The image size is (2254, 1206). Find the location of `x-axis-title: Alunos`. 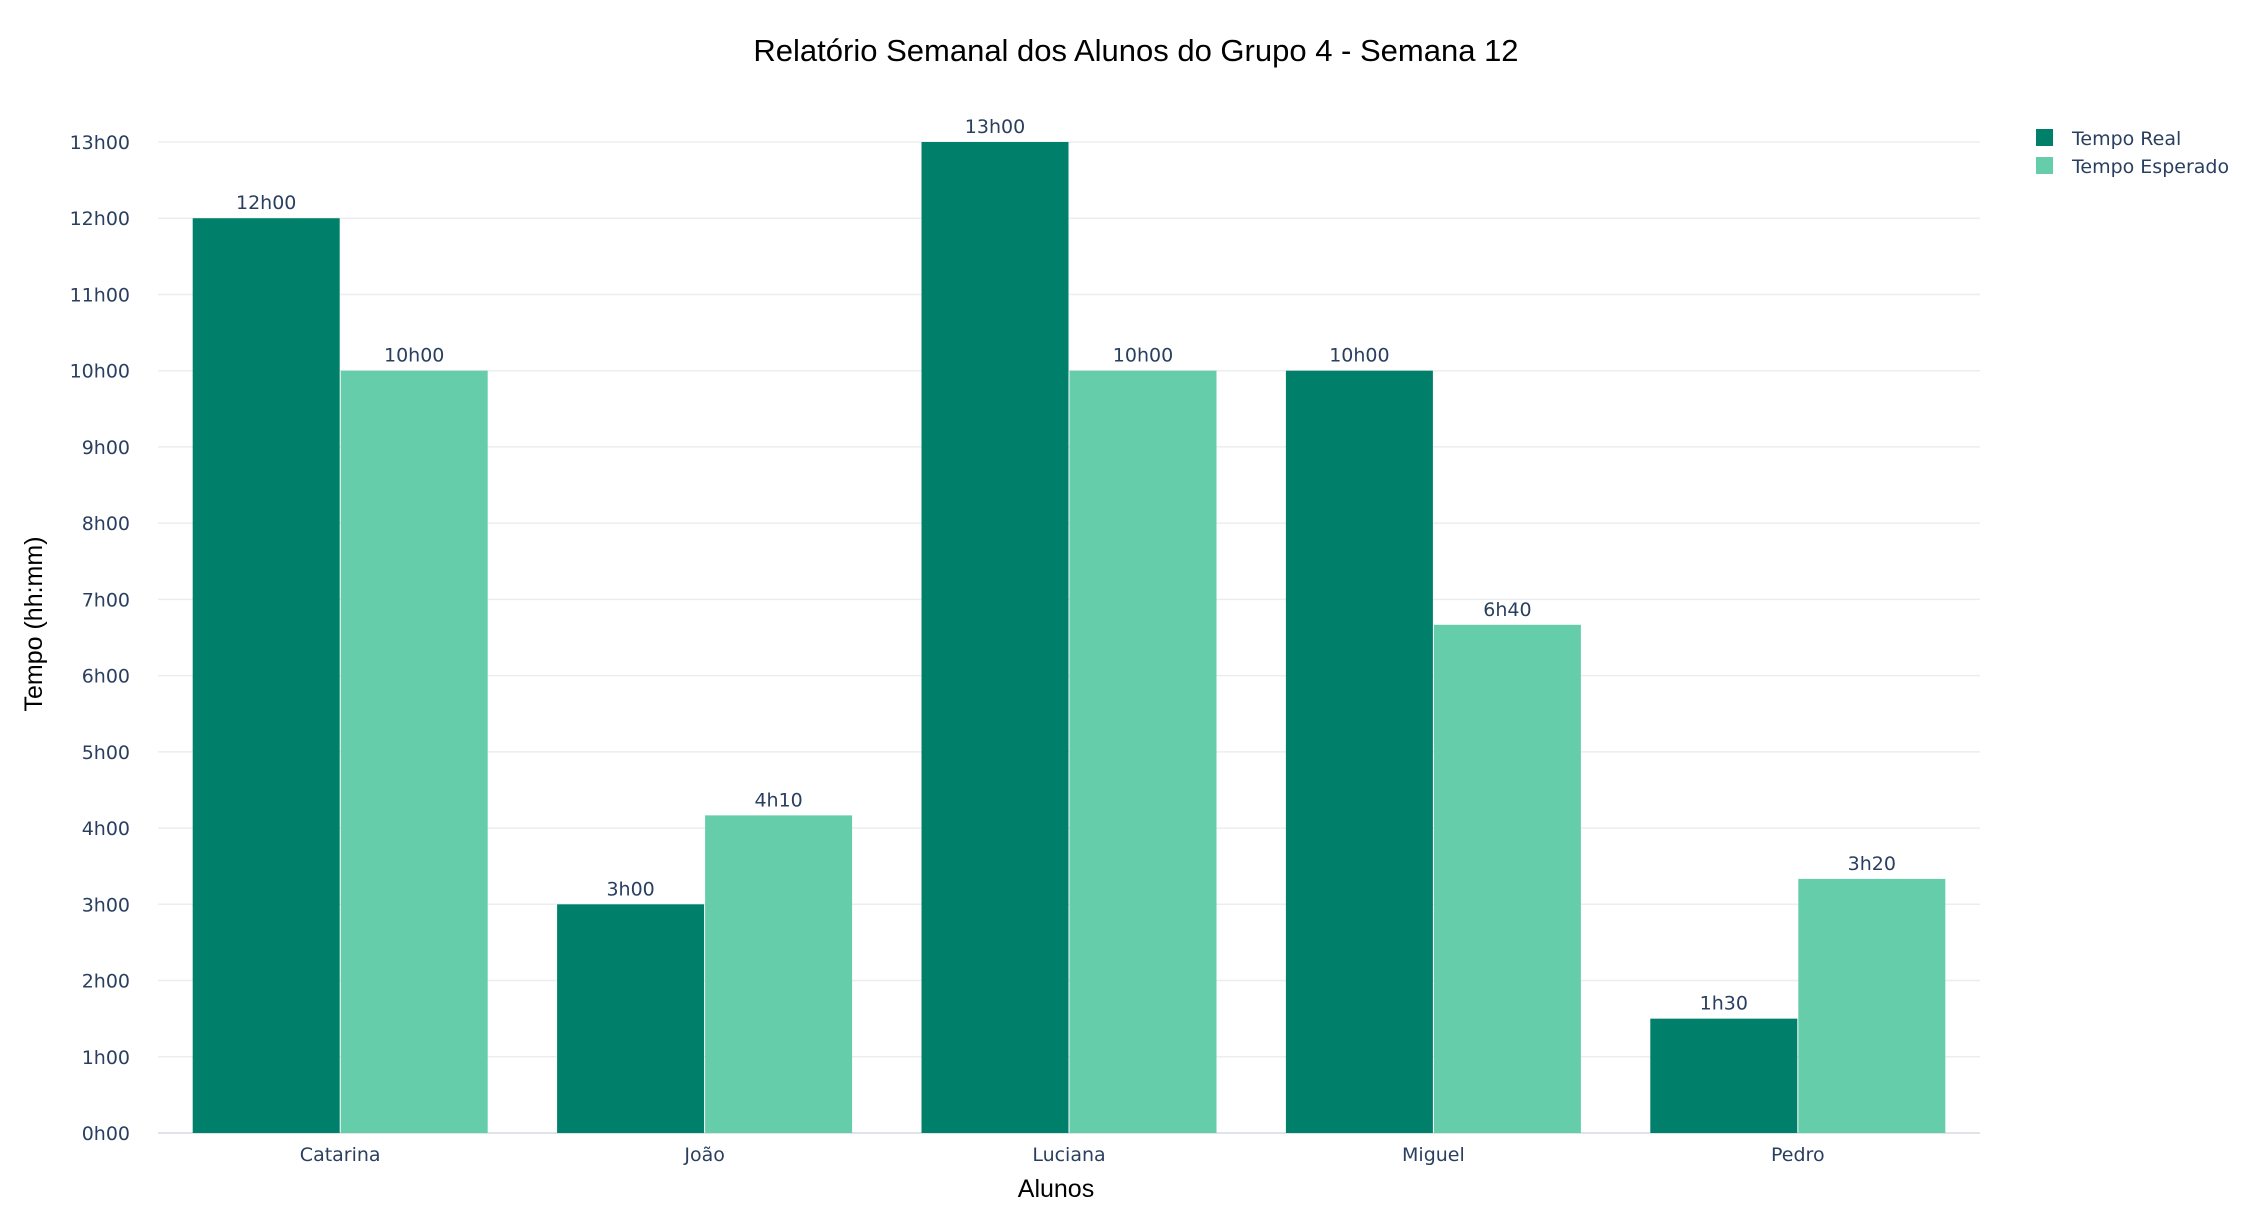

x-axis-title: Alunos is located at coordinates (1056, 1188).